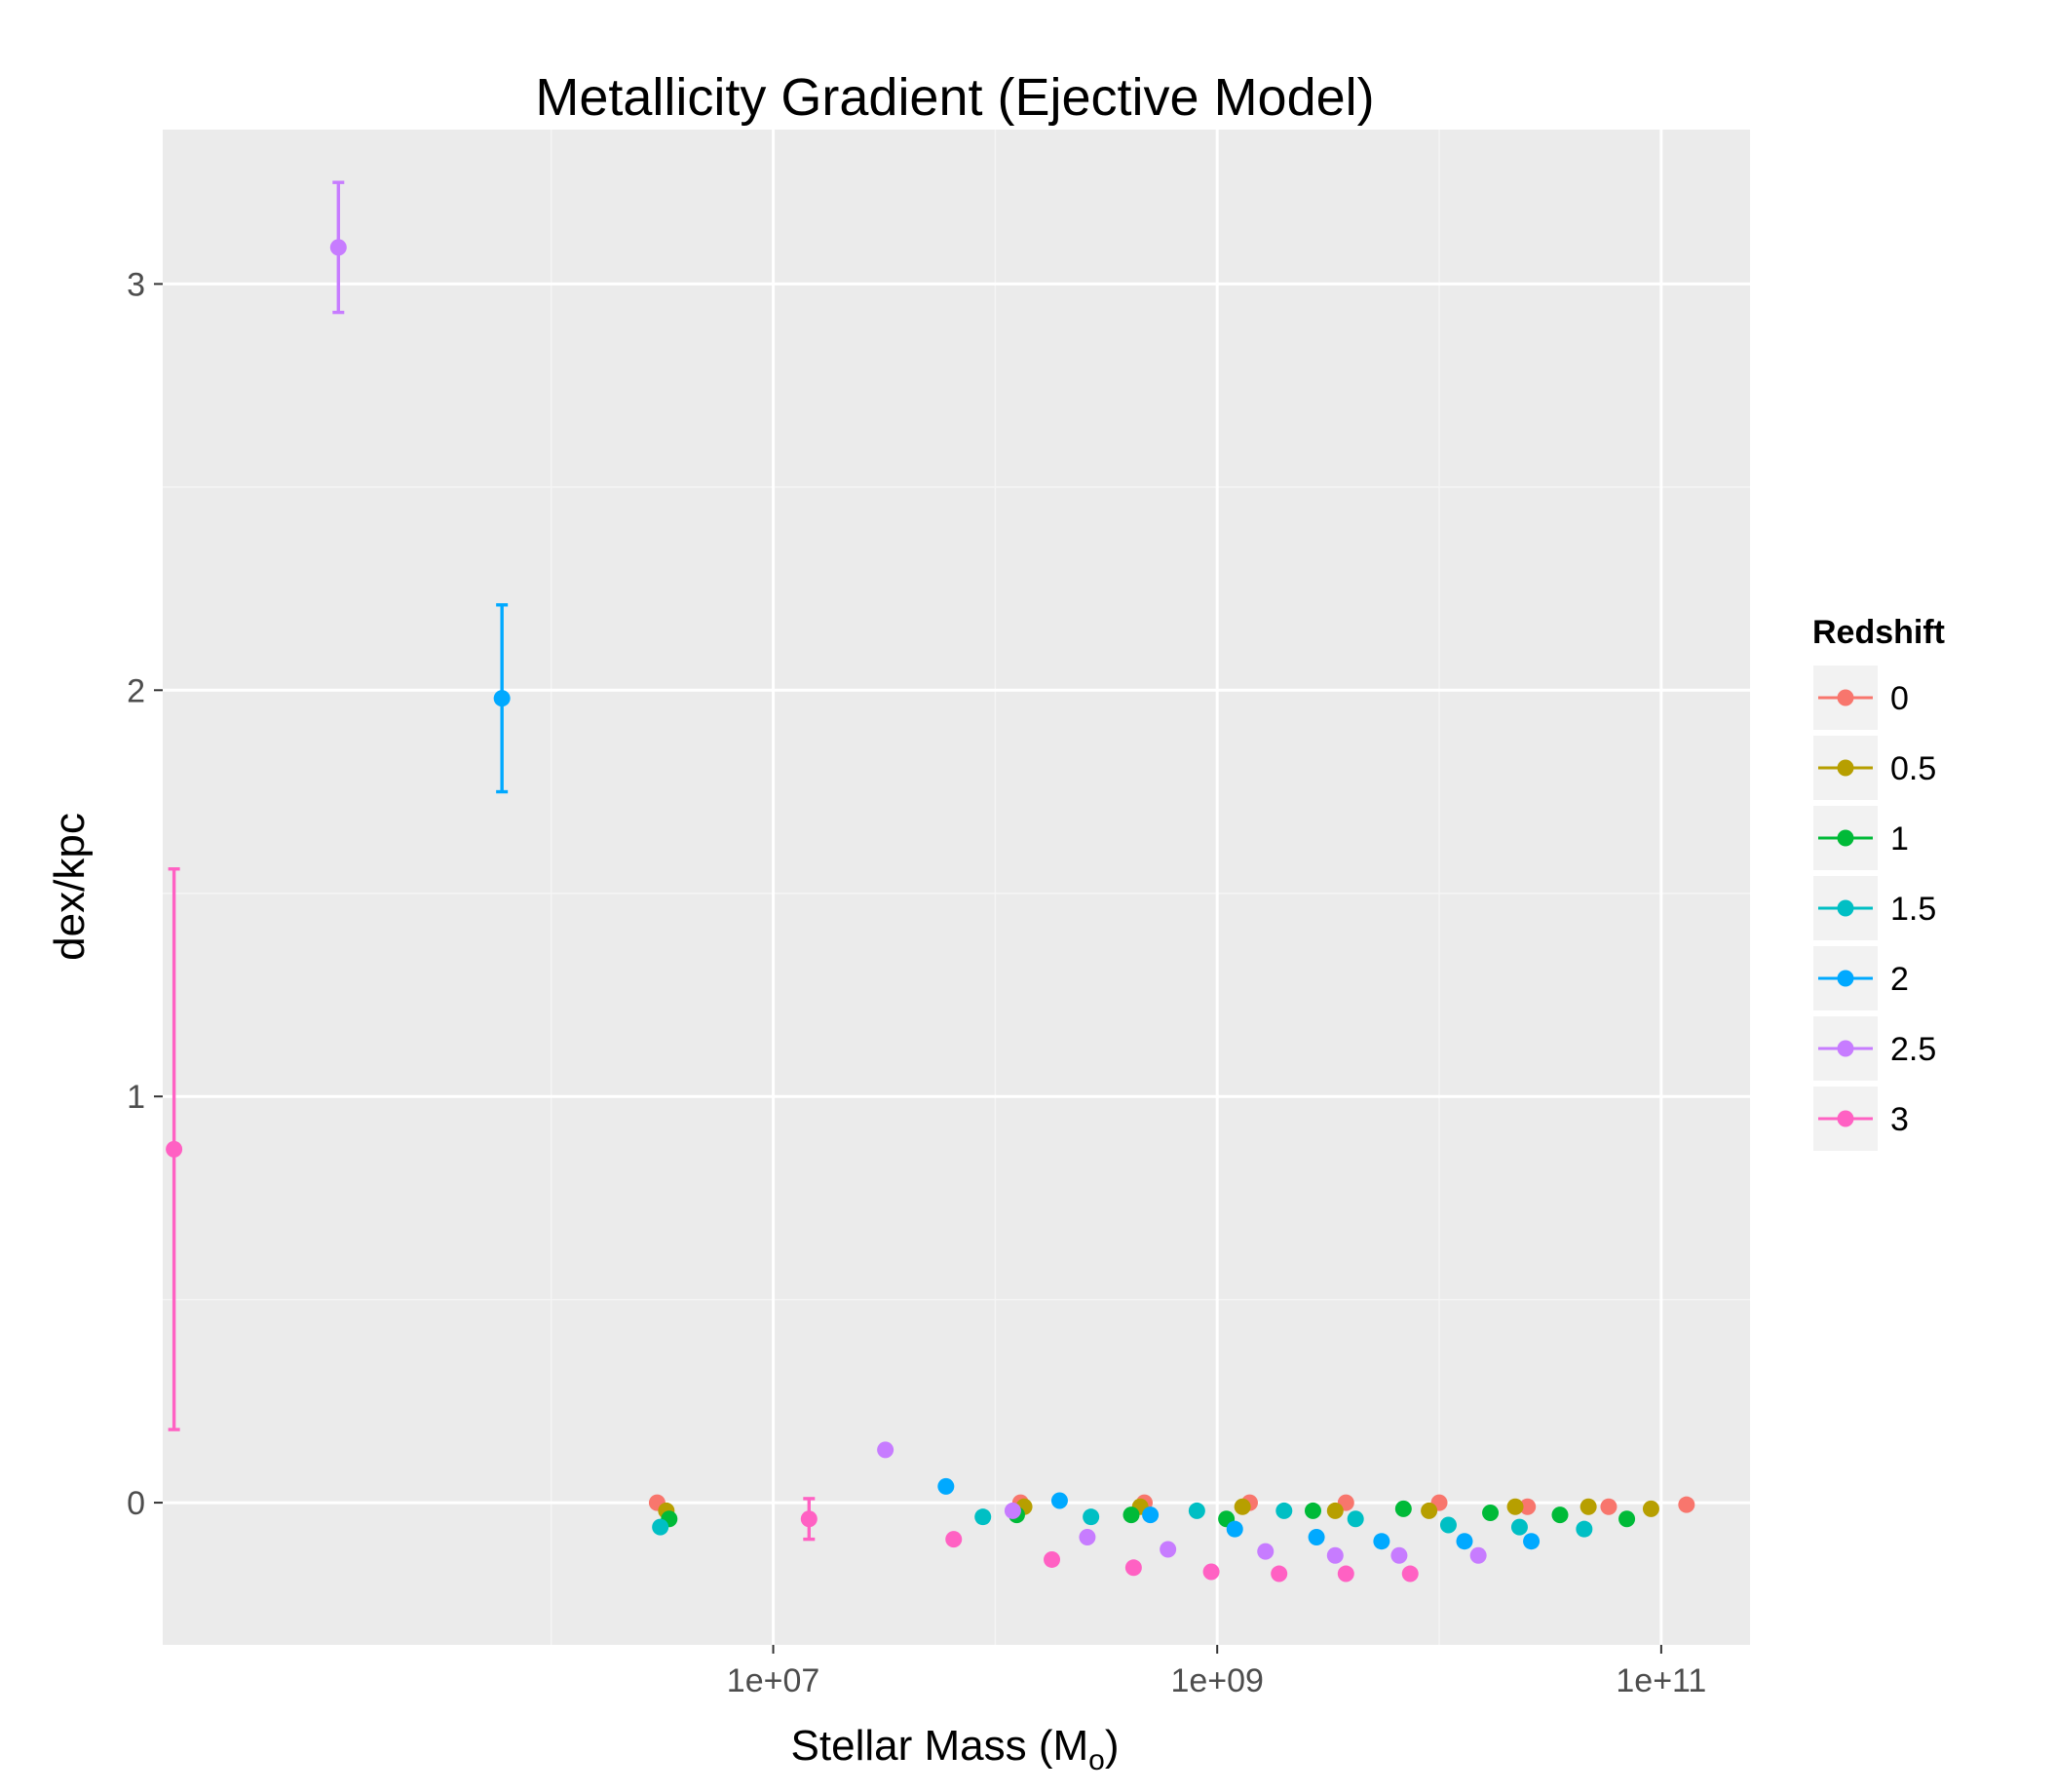 This screenshot has width=2055, height=1792. I want to click on x-axis: 1e+07 1e+09 1e+11, so click(1216, 1672).